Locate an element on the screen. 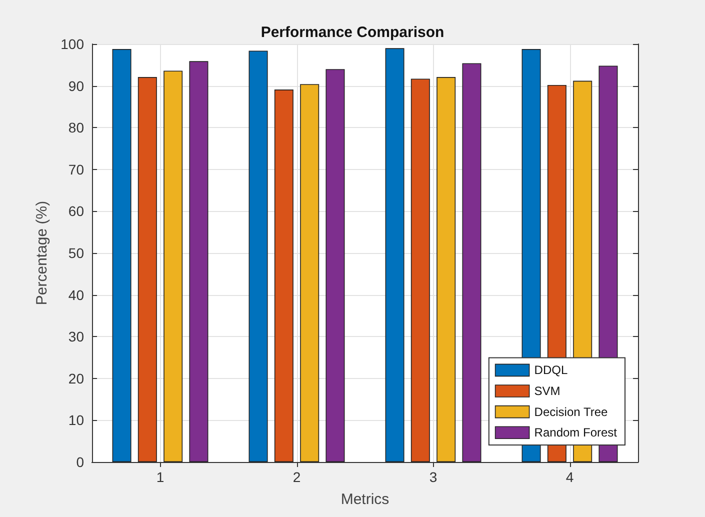 This screenshot has height=517, width=705. x-axis-title: Metrics is located at coordinates (365, 499).